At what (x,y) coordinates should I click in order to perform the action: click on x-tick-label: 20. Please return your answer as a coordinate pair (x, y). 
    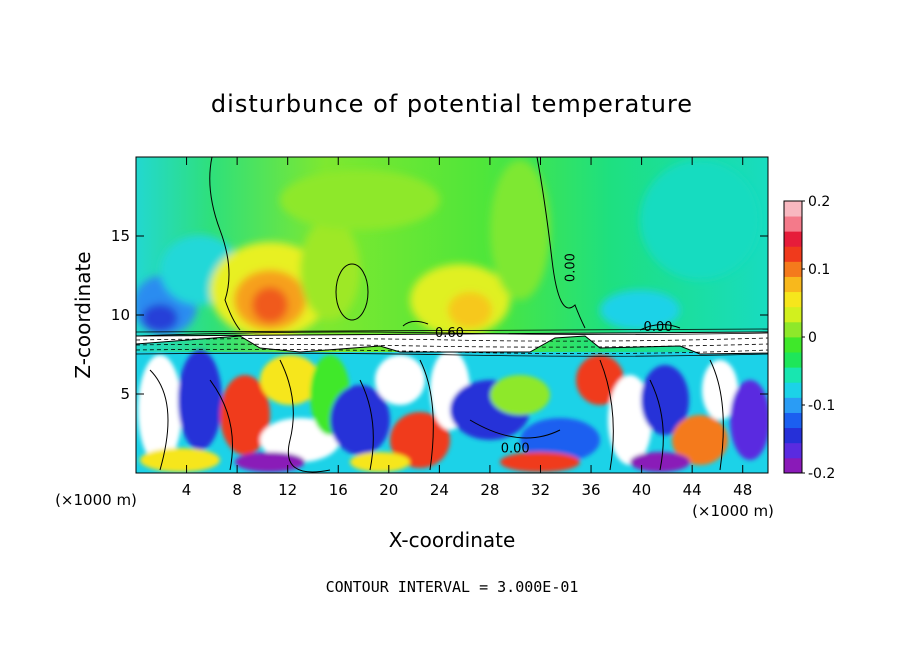
    Looking at the image, I should click on (388, 490).